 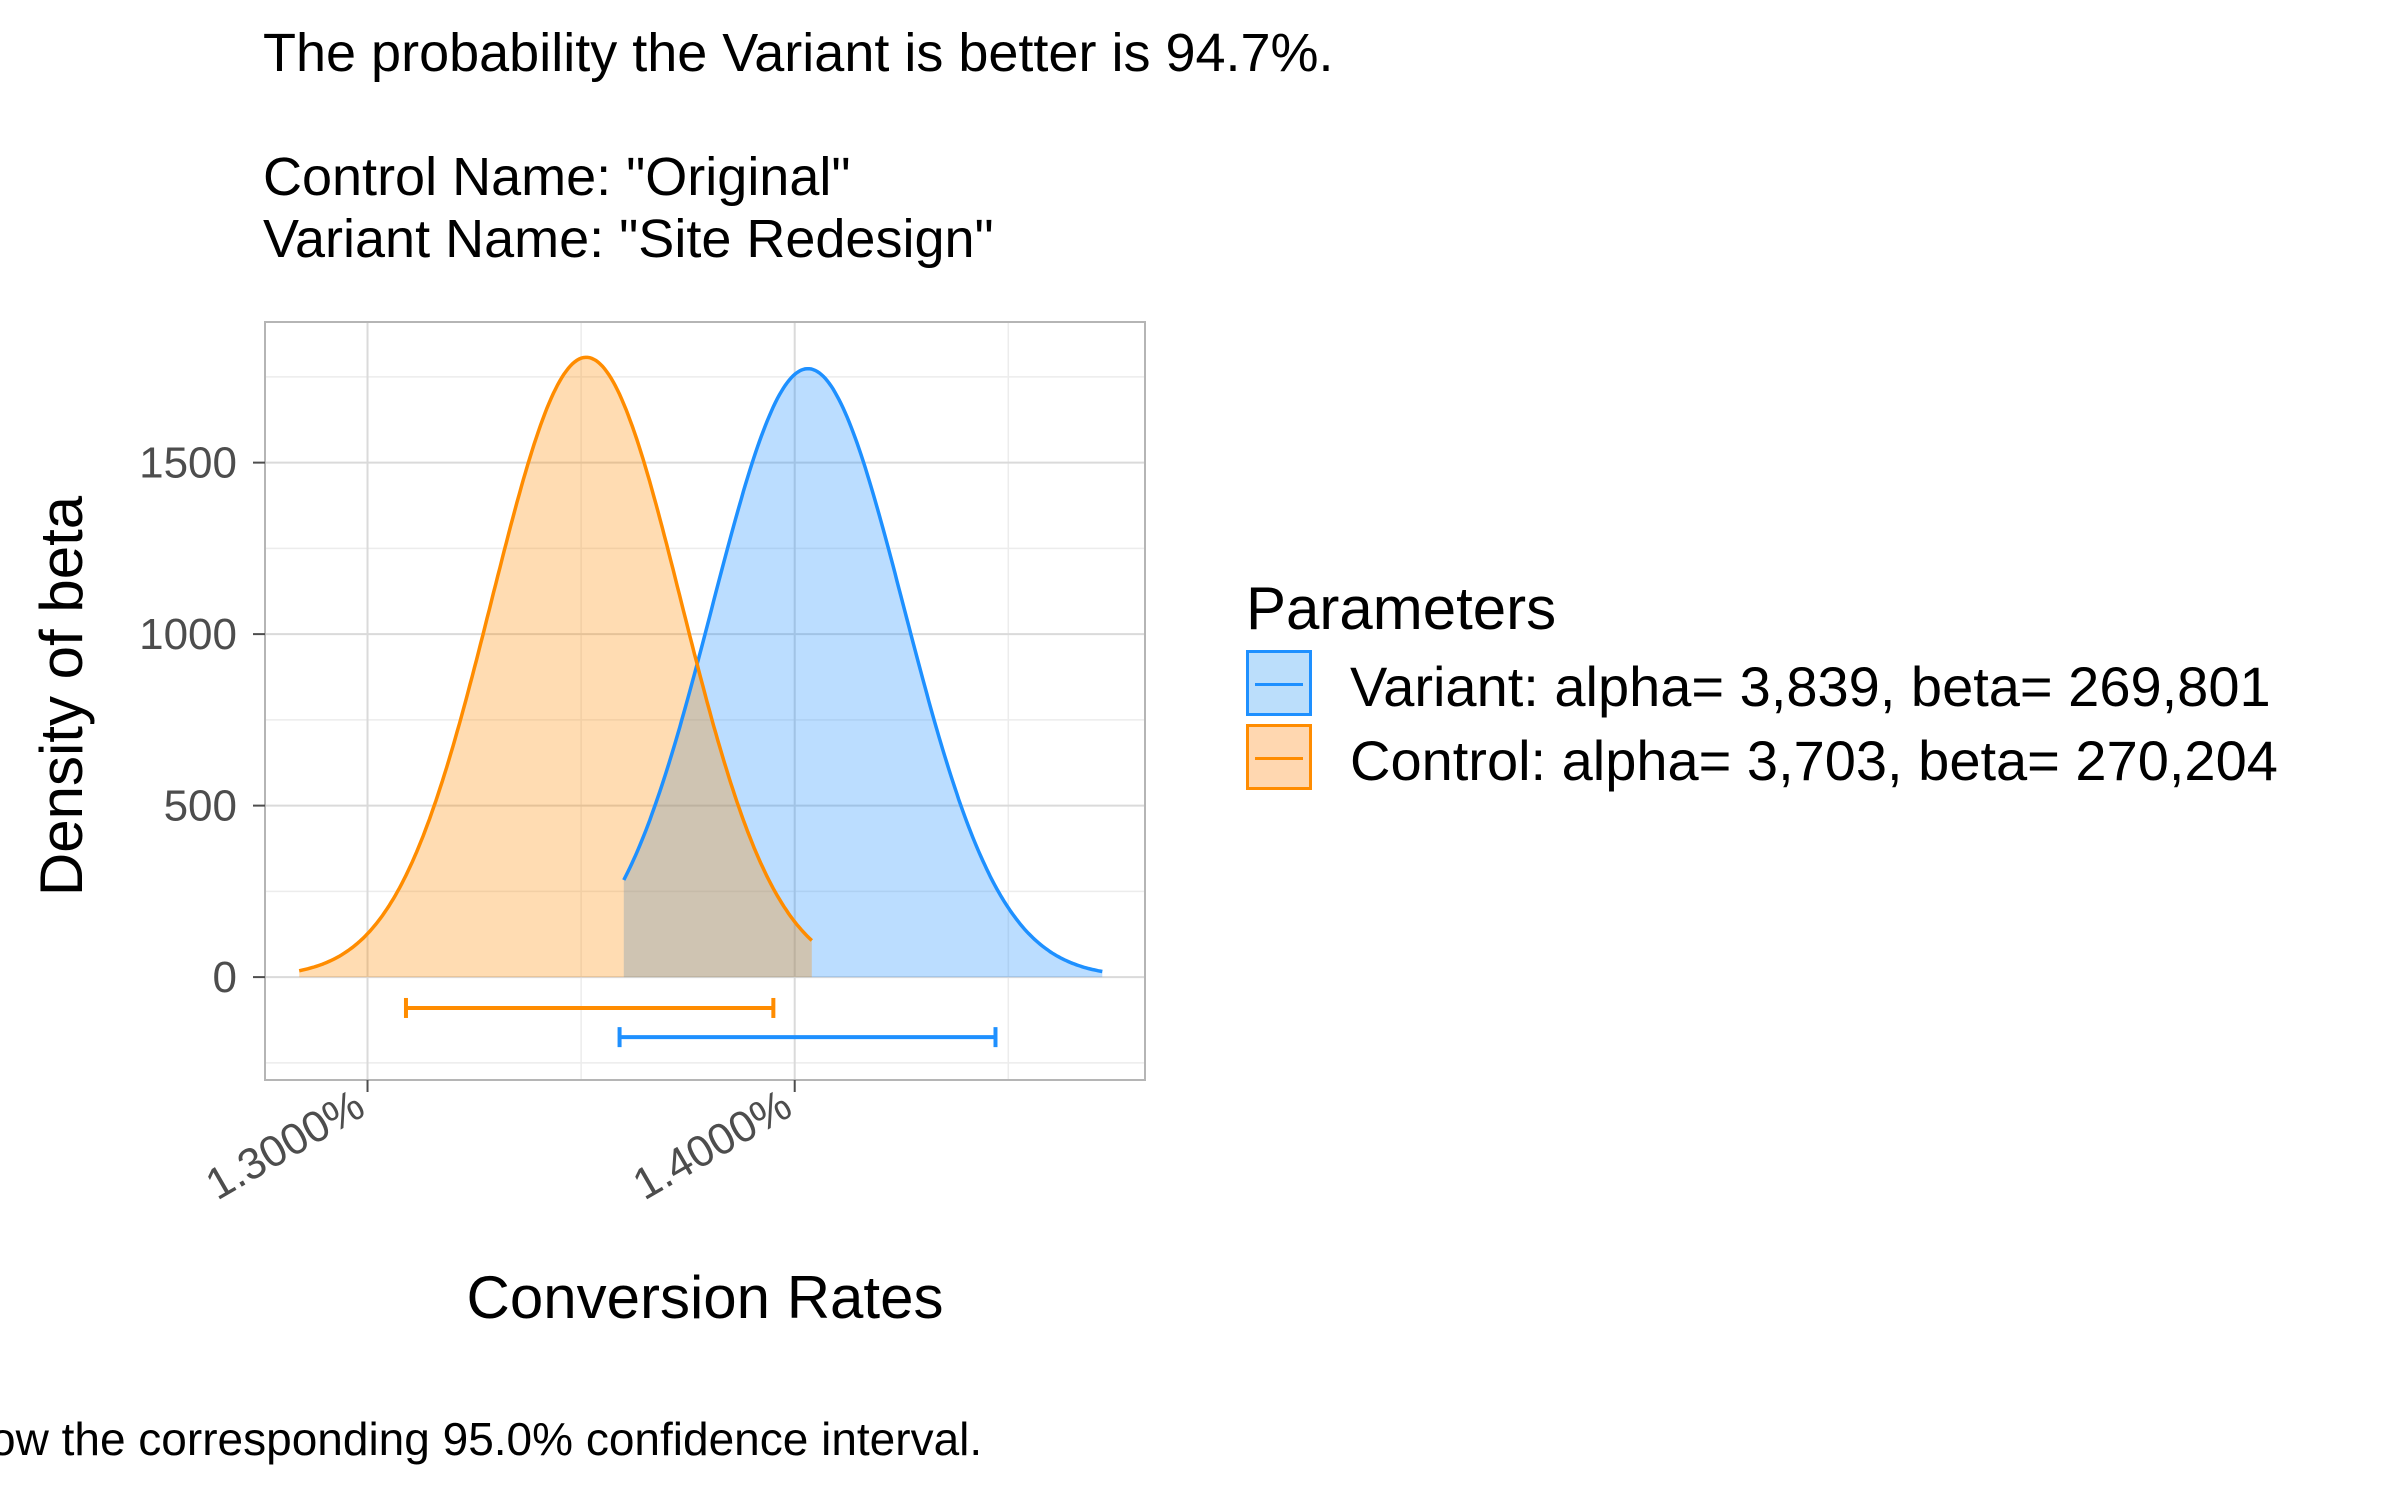 What do you see at coordinates (1401, 608) in the screenshot?
I see `legend-title: Parameters` at bounding box center [1401, 608].